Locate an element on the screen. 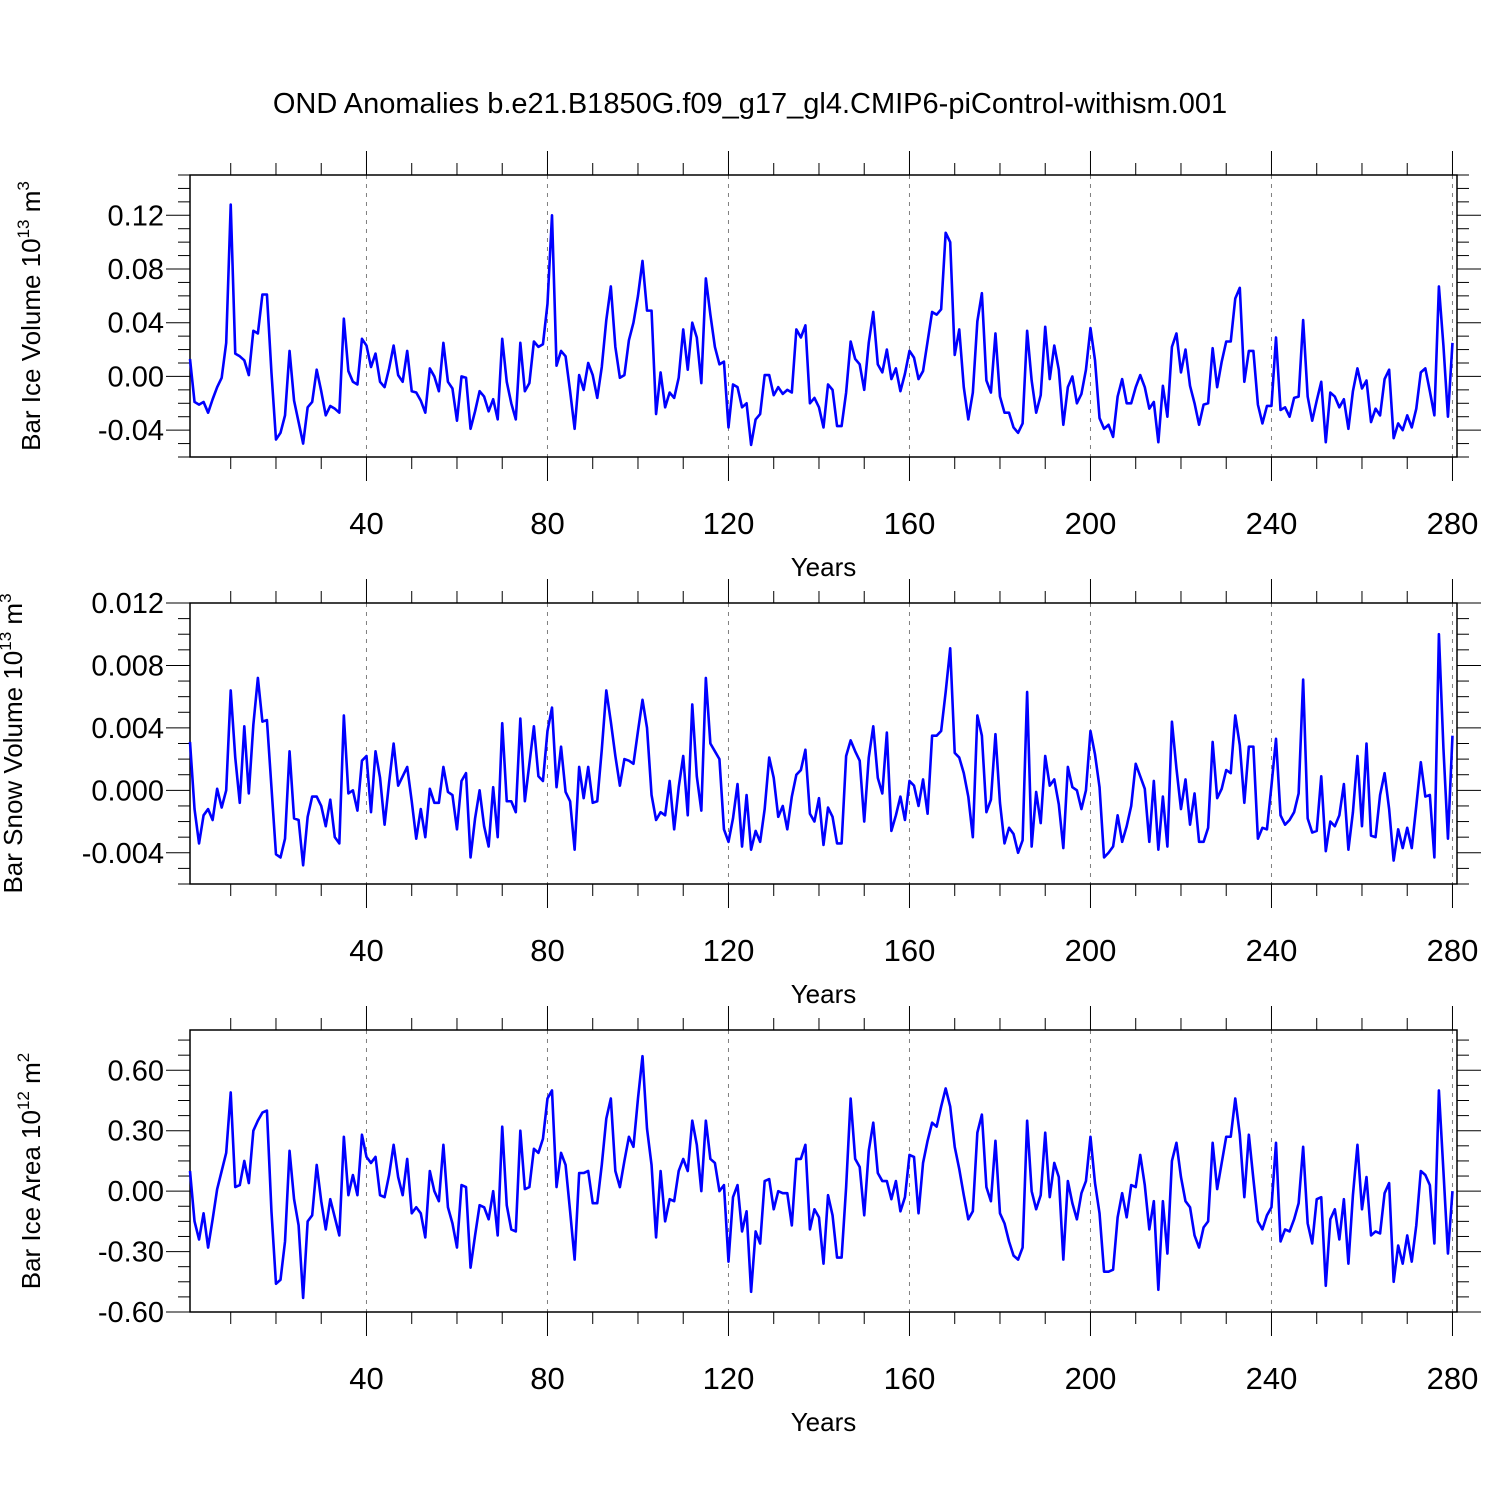 This screenshot has width=1500, height=1500. y-axis-label: Bar Ice Area 1012 m2 is located at coordinates (30, 1171).